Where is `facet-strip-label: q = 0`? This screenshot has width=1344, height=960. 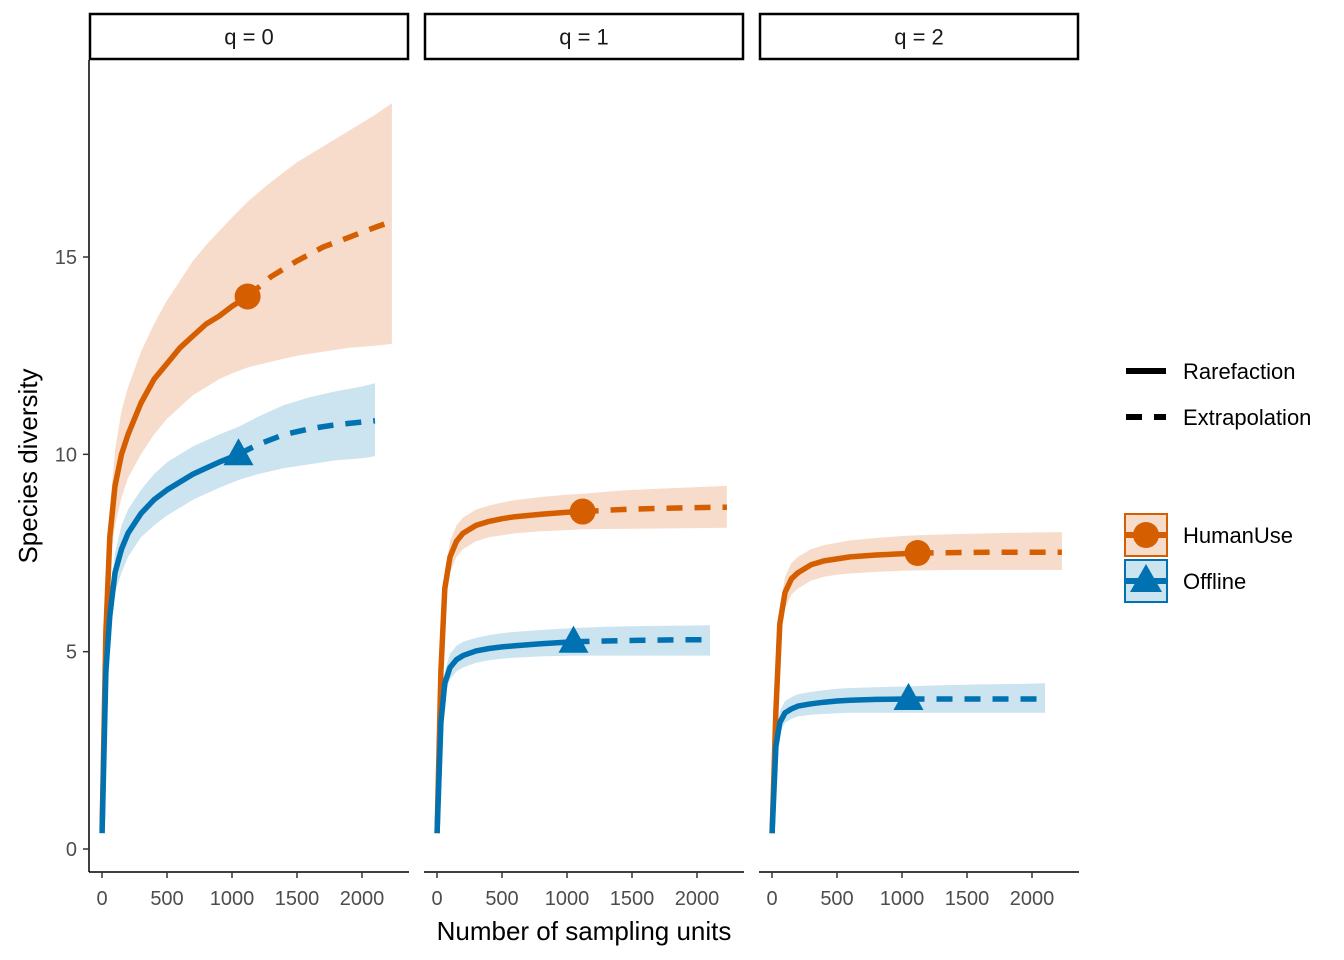
facet-strip-label: q = 0 is located at coordinates (249, 37).